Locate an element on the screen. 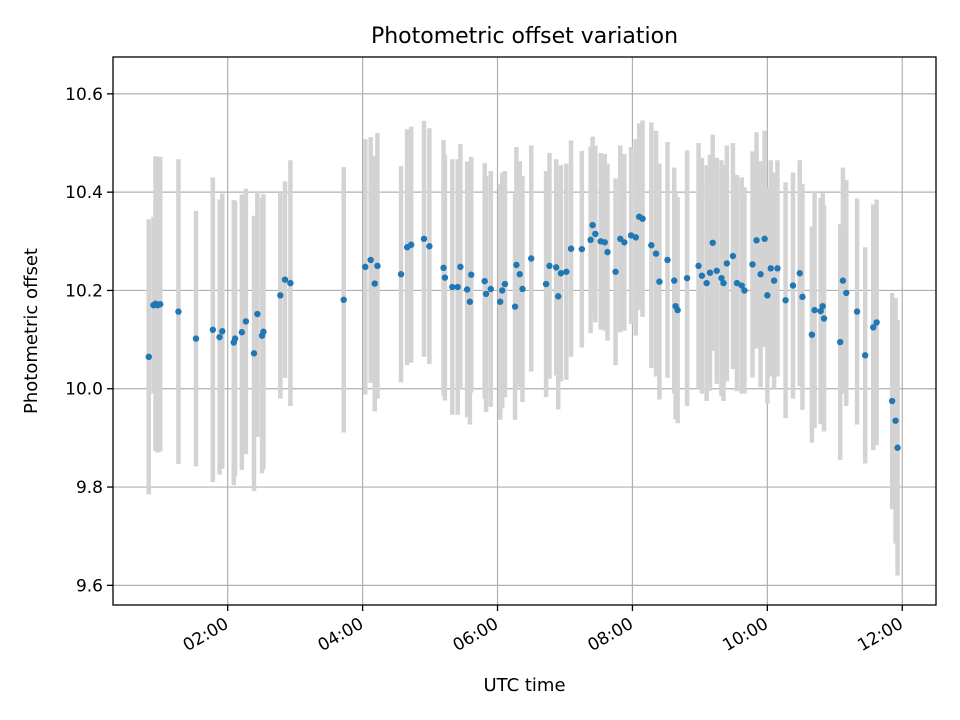  x-tick-label: 02:00 is located at coordinates (206, 635).